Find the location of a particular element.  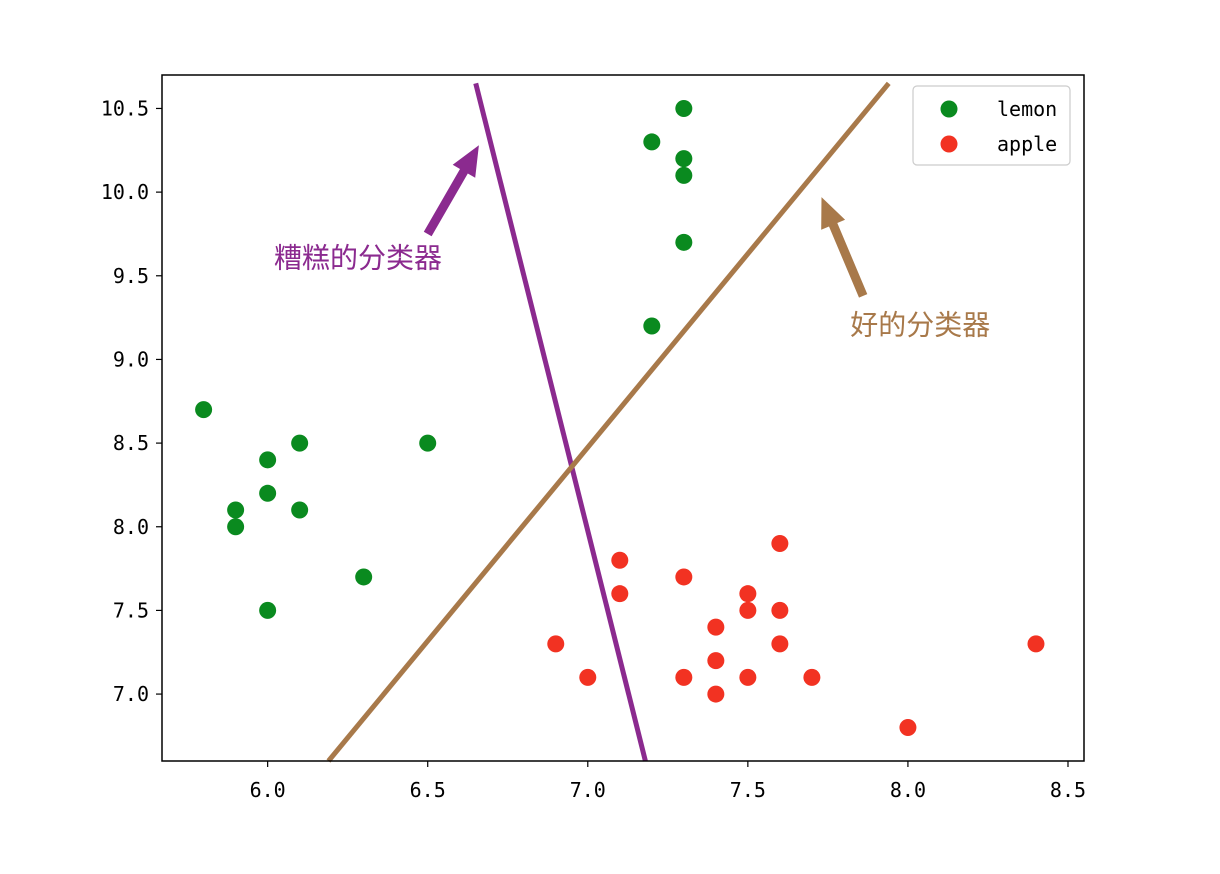

y-tick-label: 9.5 is located at coordinates (131, 276).